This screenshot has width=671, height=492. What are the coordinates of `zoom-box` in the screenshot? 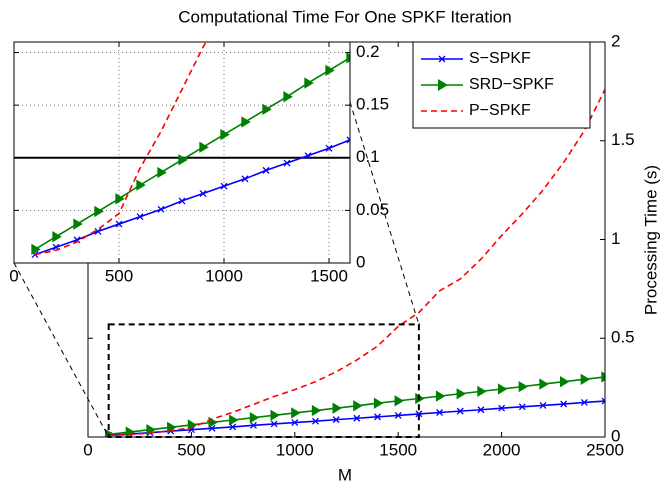 It's located at (263, 380).